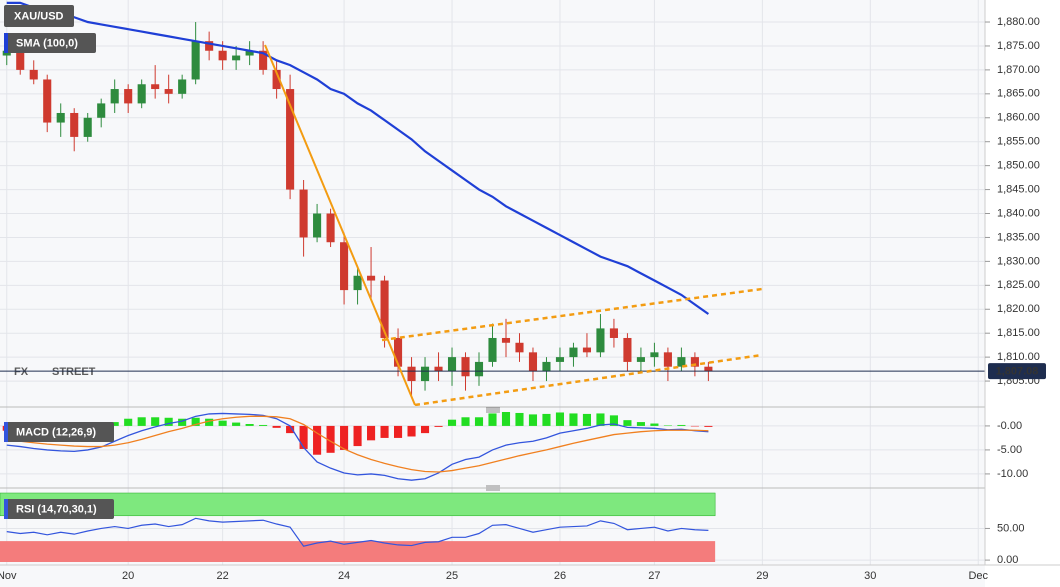 The height and width of the screenshot is (587, 1060). I want to click on y-tick-label: 1,820.00, so click(1018, 309).